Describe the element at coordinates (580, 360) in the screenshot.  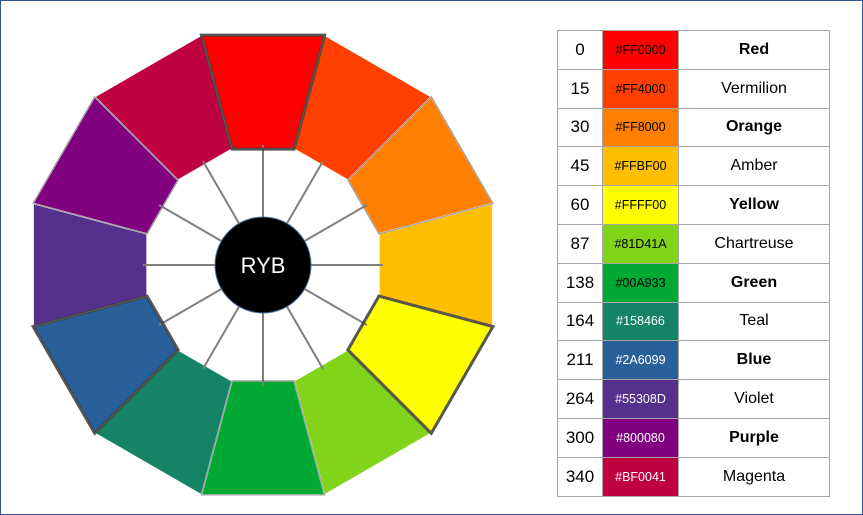
I see `hue-cell: 211` at that location.